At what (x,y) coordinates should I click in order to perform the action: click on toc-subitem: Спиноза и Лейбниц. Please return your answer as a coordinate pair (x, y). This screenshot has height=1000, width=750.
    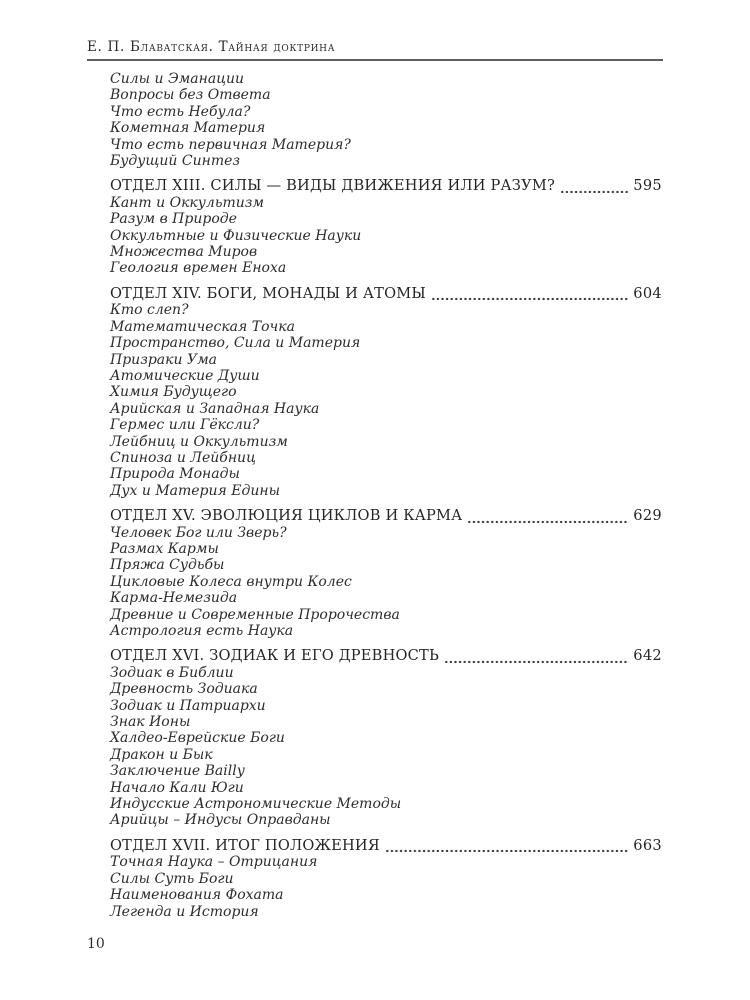
    Looking at the image, I should click on (183, 457).